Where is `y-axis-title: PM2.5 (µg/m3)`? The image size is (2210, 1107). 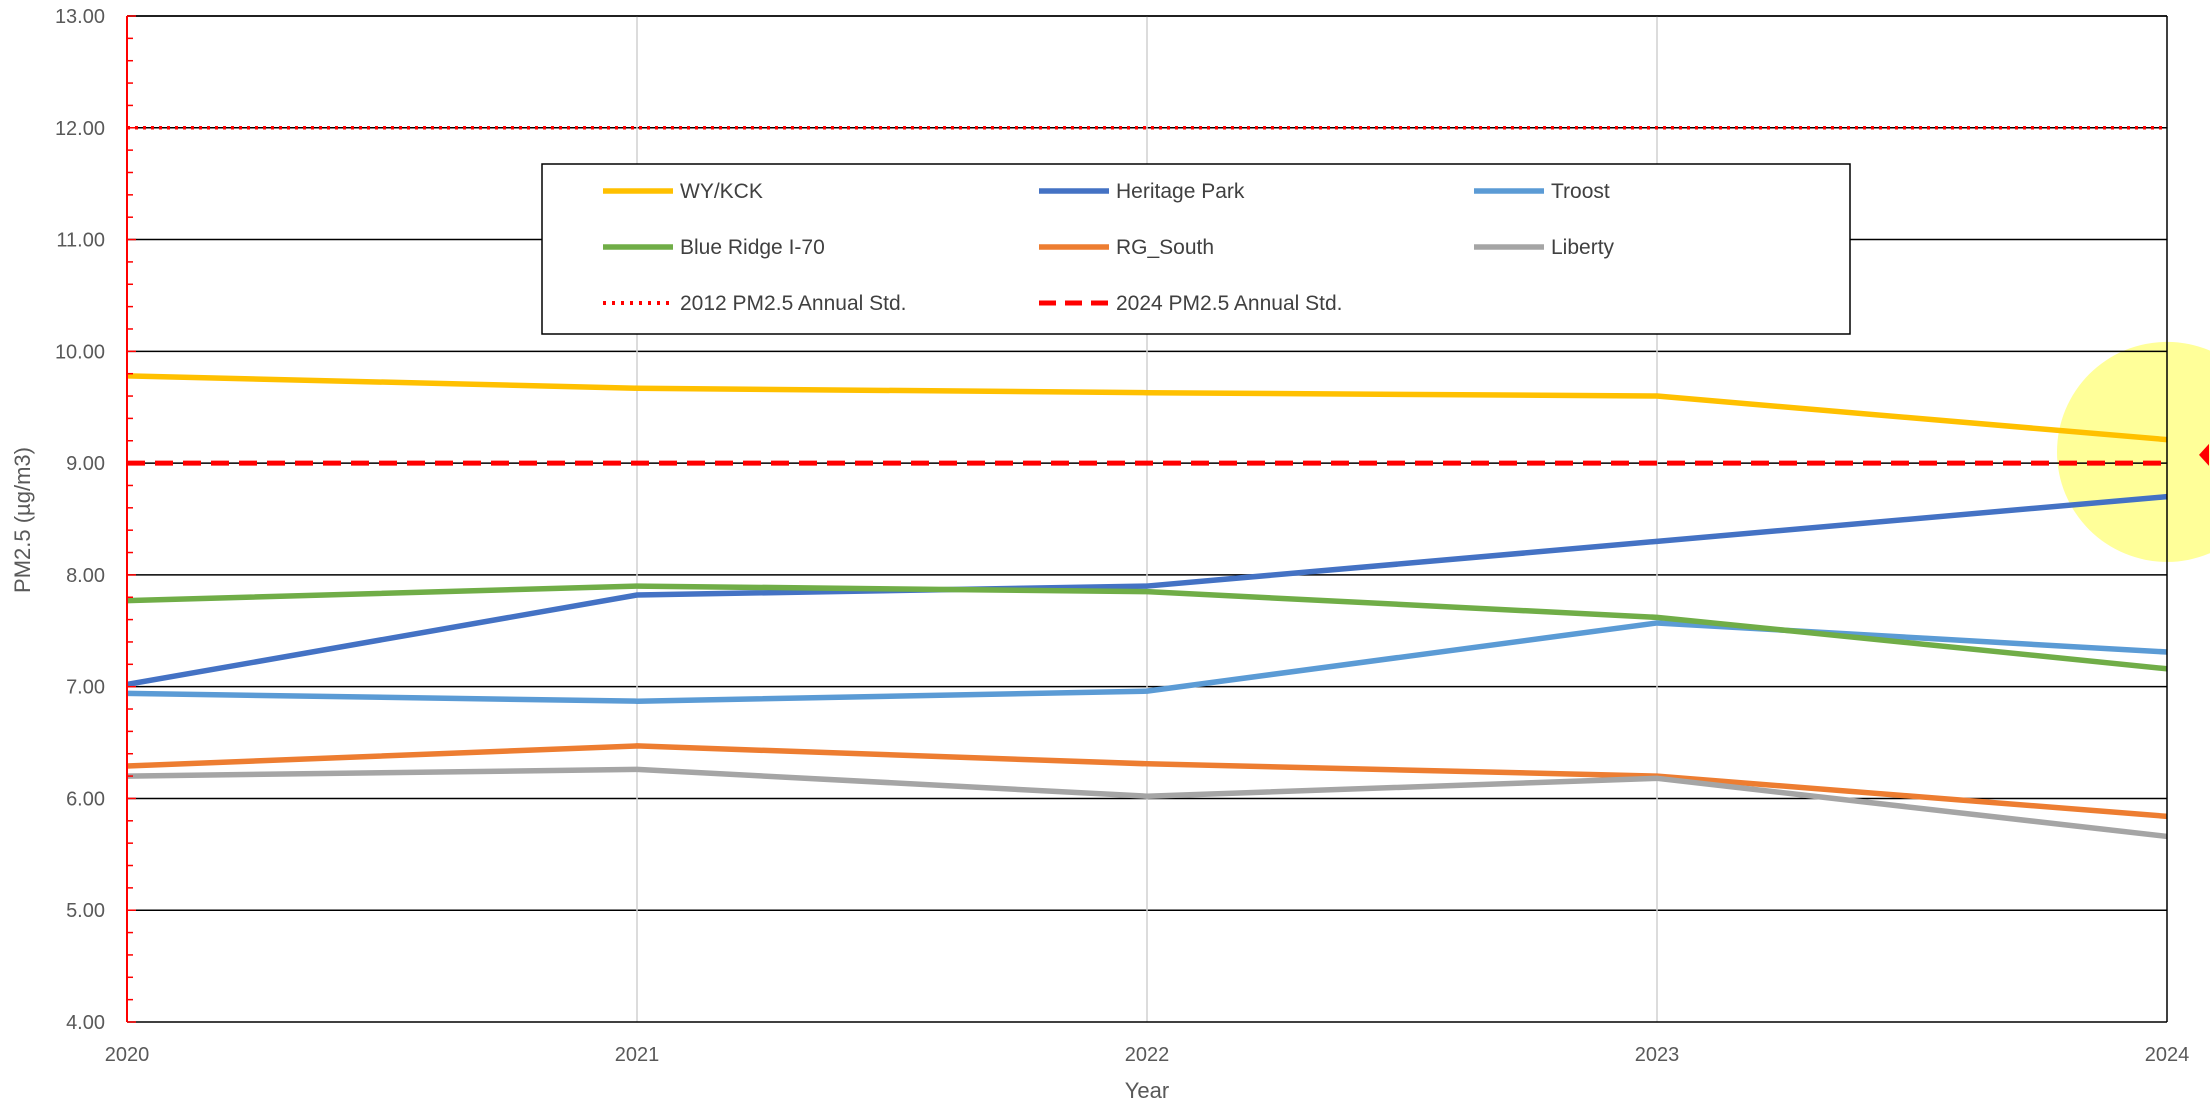
y-axis-title: PM2.5 (µg/m3) is located at coordinates (22, 520).